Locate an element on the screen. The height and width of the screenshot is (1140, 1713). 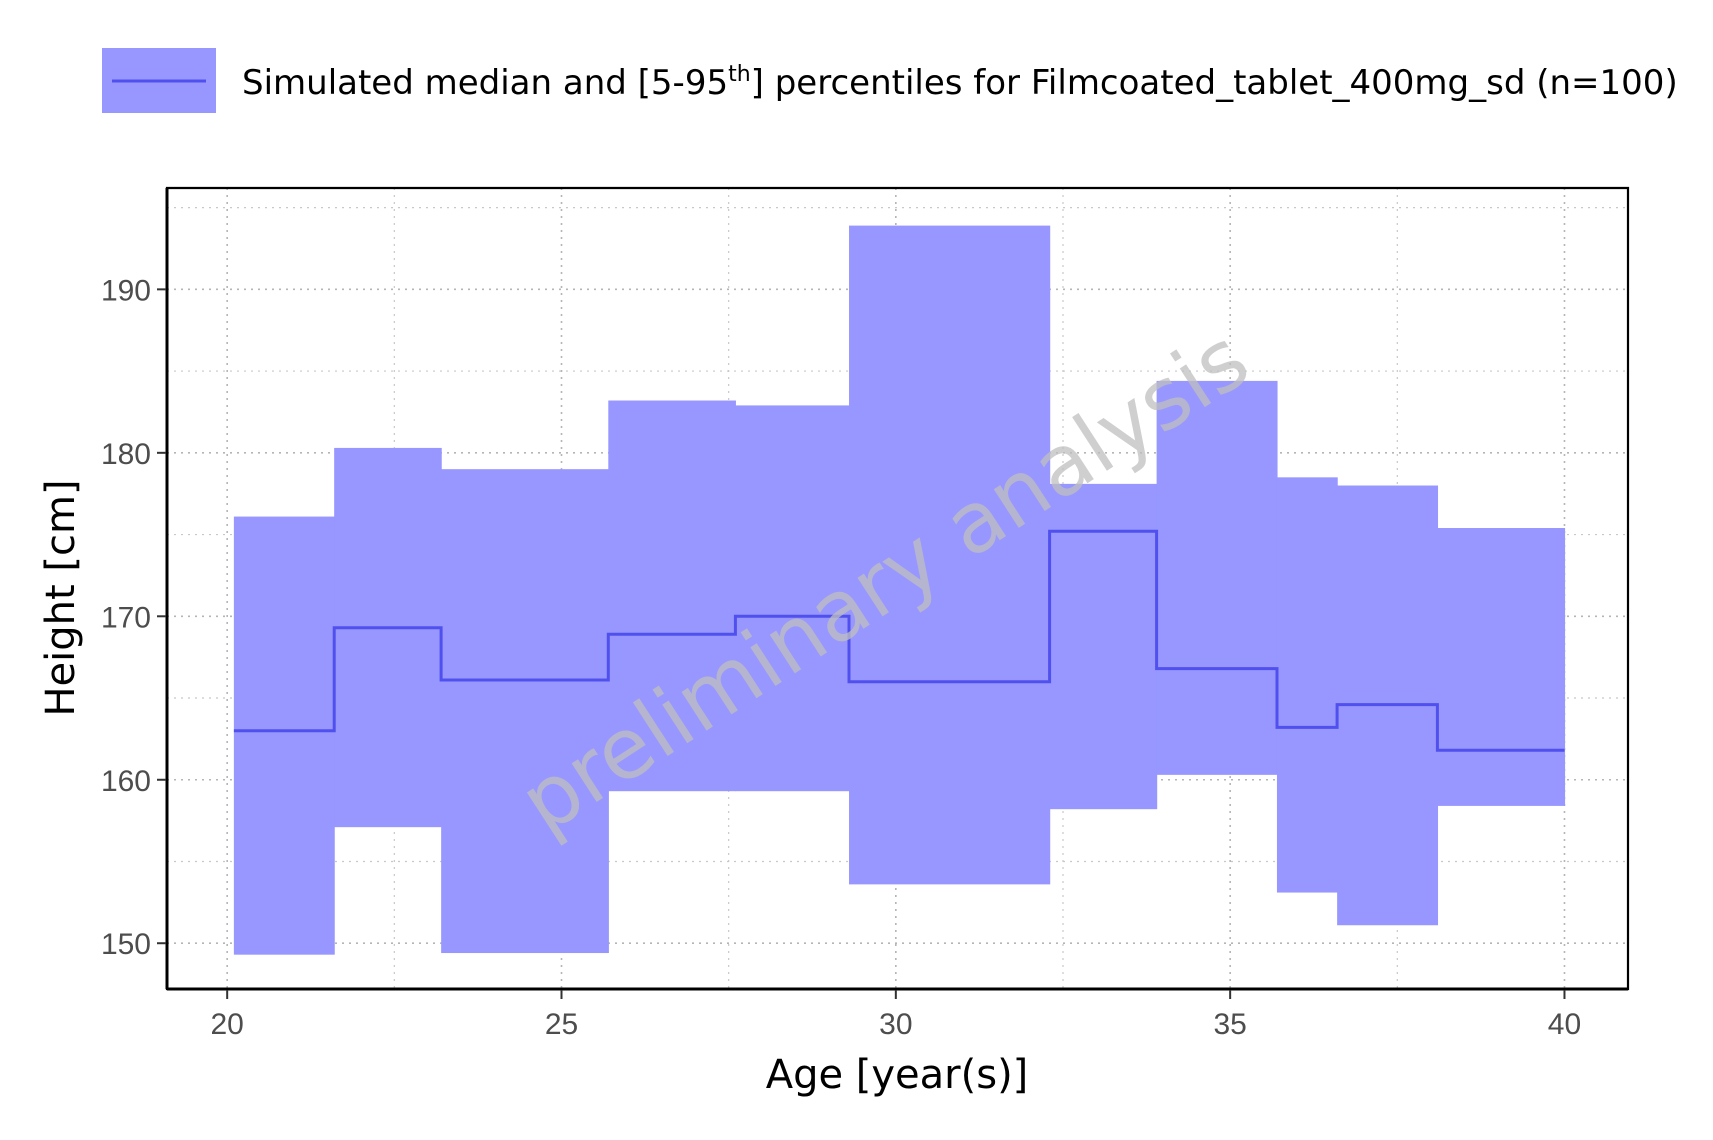
y-tick-label: 150 is located at coordinates (126, 944).